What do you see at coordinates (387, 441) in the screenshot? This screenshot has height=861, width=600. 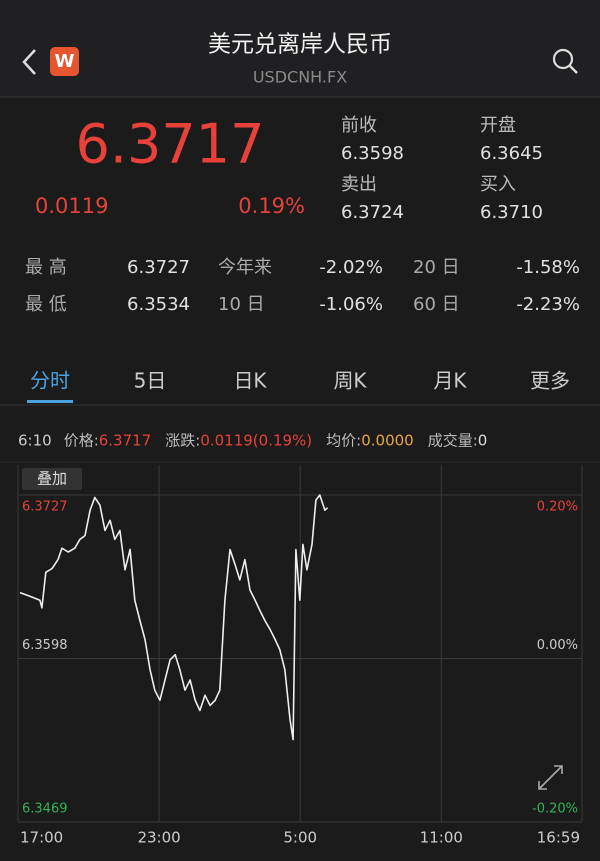 I see `info-value: 0.0000` at bounding box center [387, 441].